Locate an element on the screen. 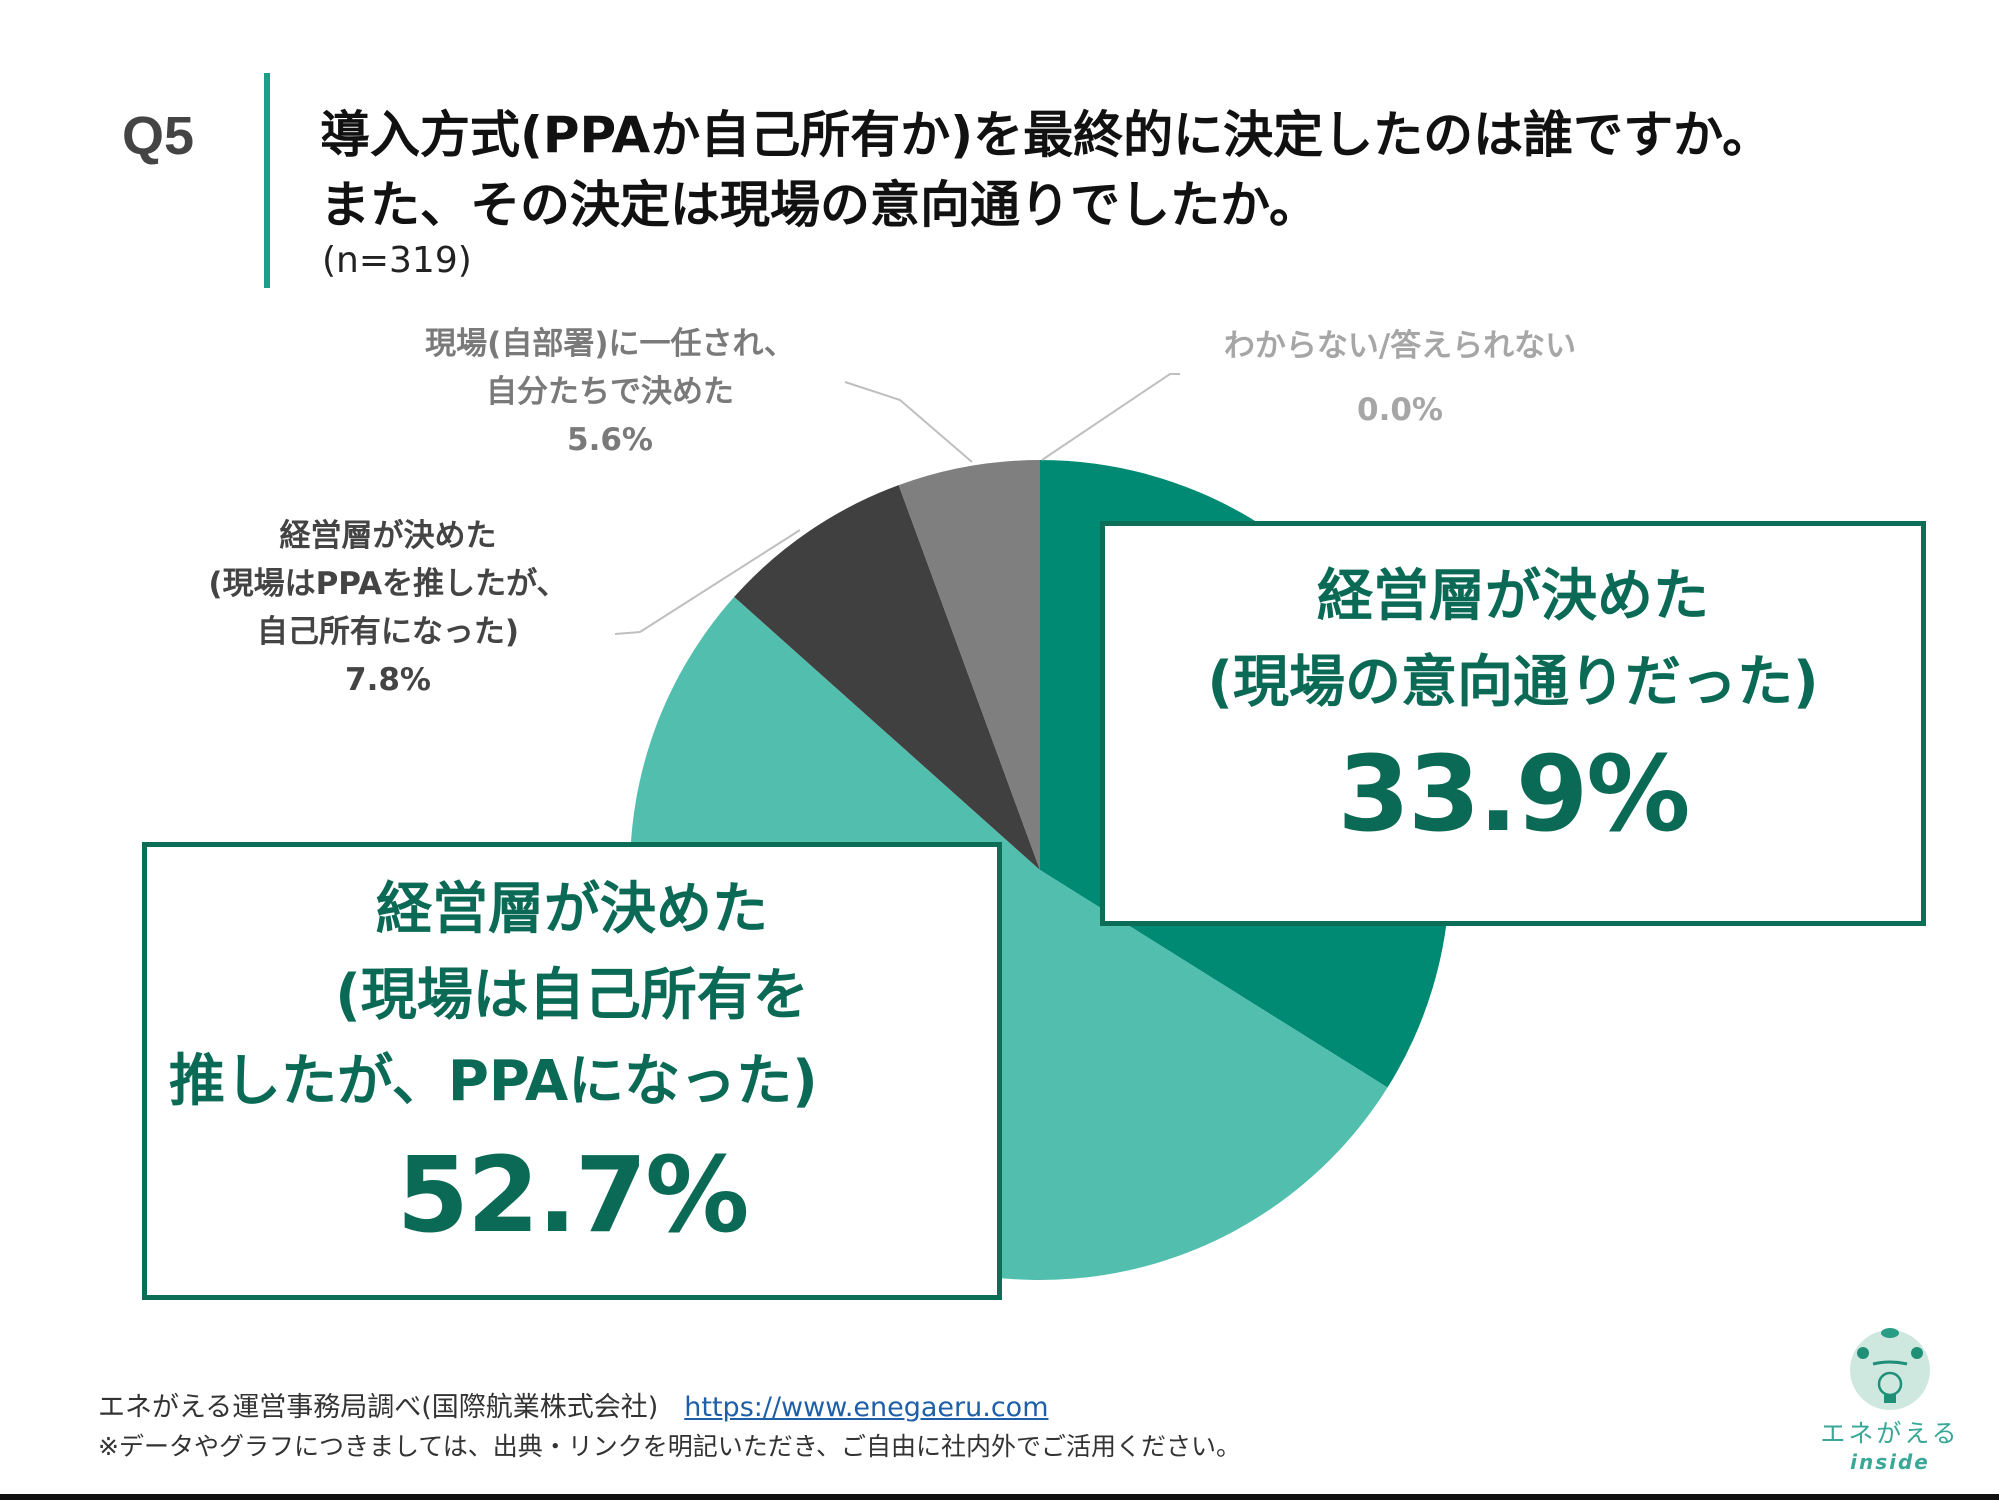  question-number: Q5 is located at coordinates (158, 136).